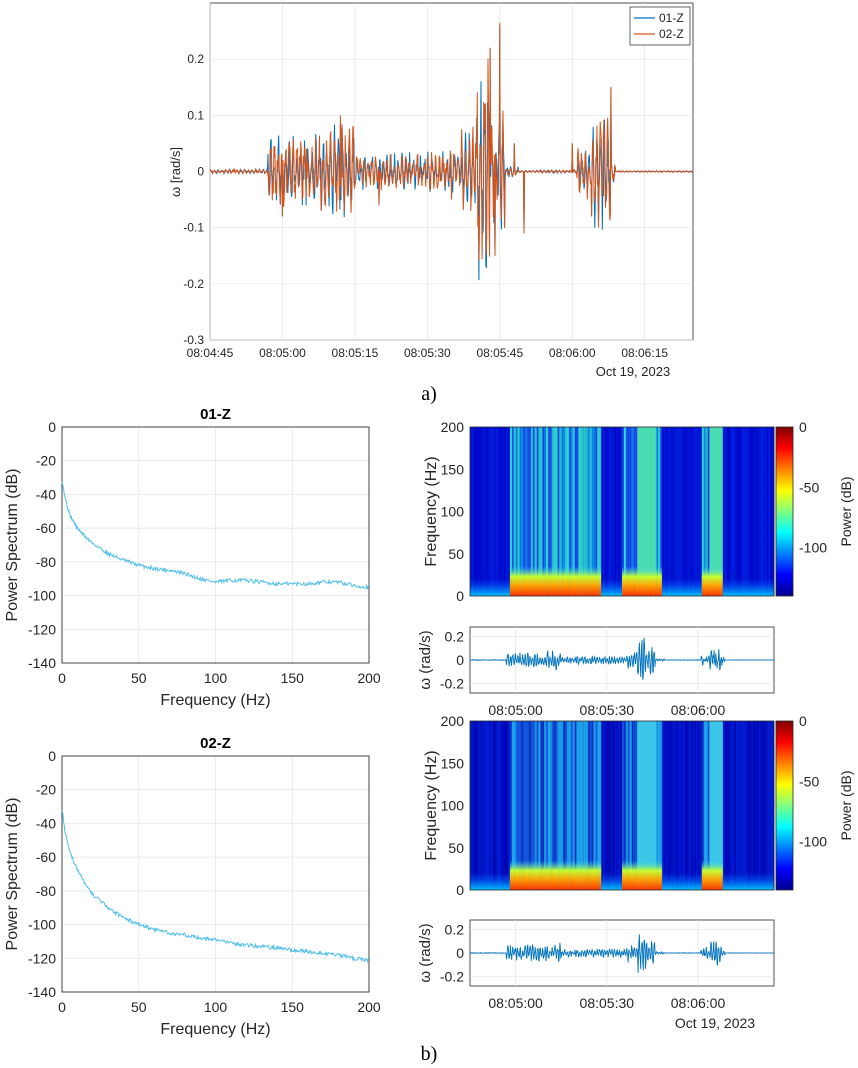 The height and width of the screenshot is (1068, 858). Describe the element at coordinates (427, 353) in the screenshot. I see `x-tick-label: 08:05:30` at that location.